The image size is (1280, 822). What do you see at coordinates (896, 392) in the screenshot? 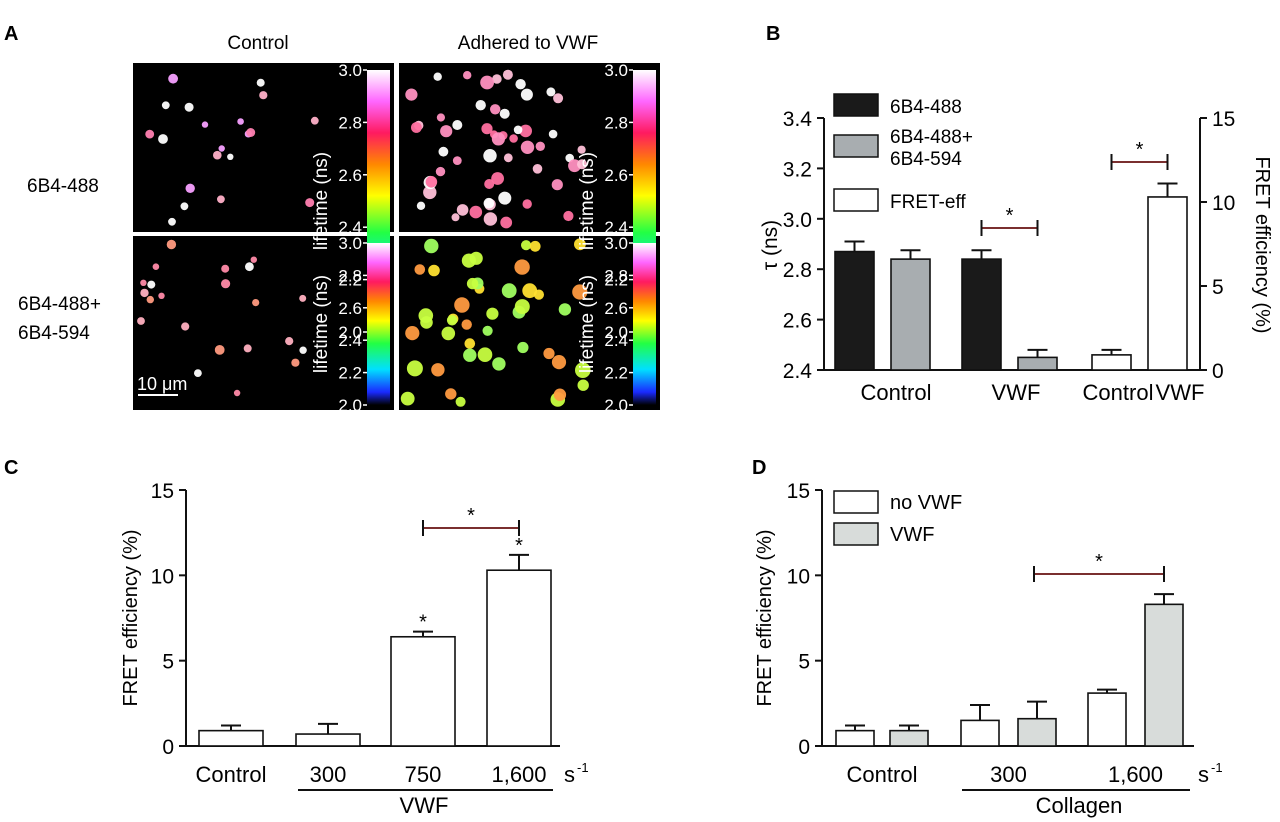
I see `b-group-label: Control` at bounding box center [896, 392].